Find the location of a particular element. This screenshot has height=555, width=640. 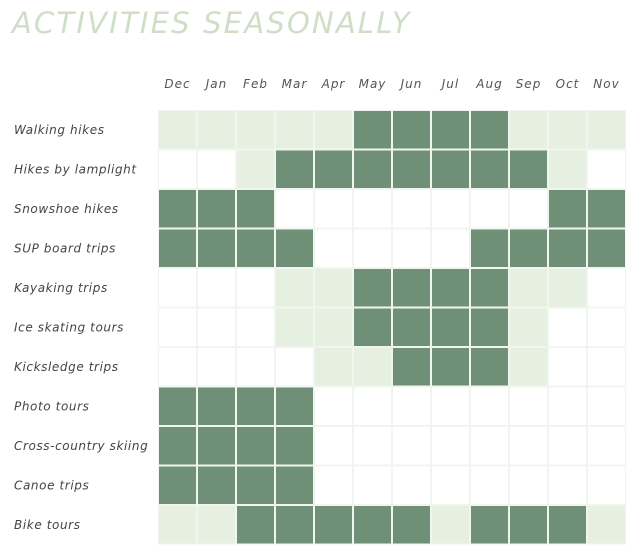

activity-label: Hikes by lamplight is located at coordinates (75, 169).